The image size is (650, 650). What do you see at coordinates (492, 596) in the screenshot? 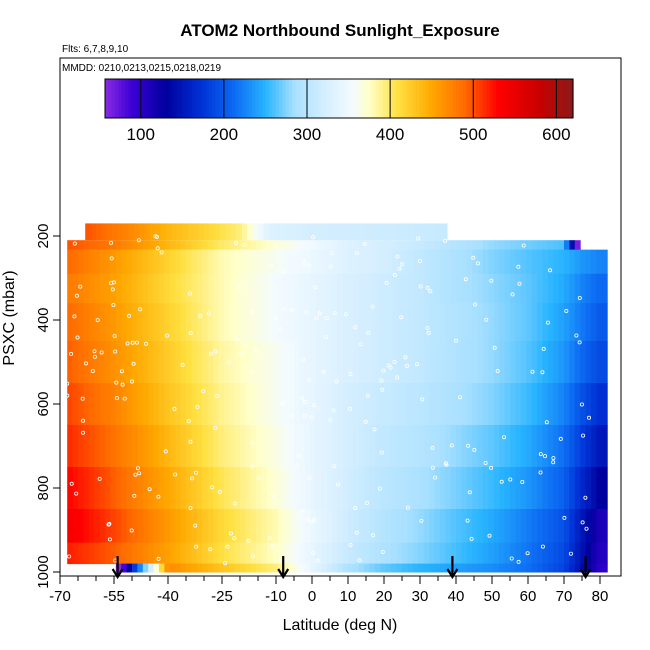
I see `x-tick-label: 50` at bounding box center [492, 596].